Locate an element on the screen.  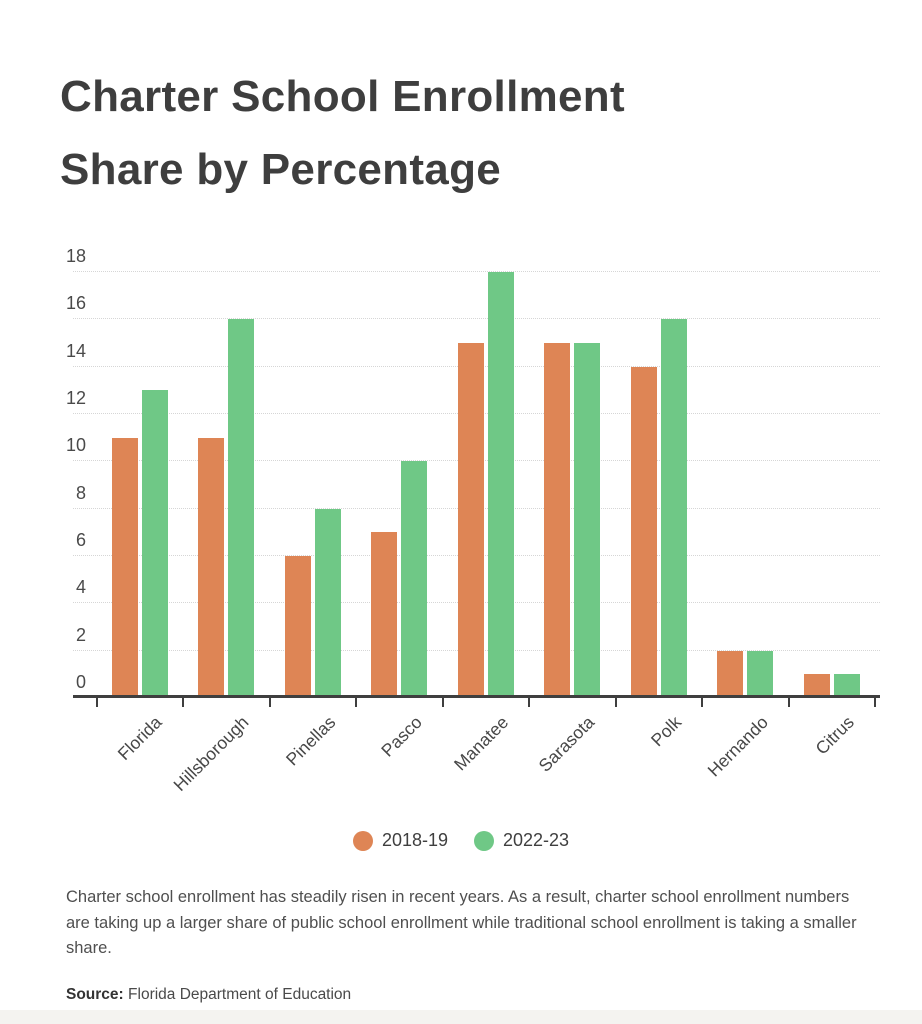
source-text: Florida Department of Education is located at coordinates (240, 994).